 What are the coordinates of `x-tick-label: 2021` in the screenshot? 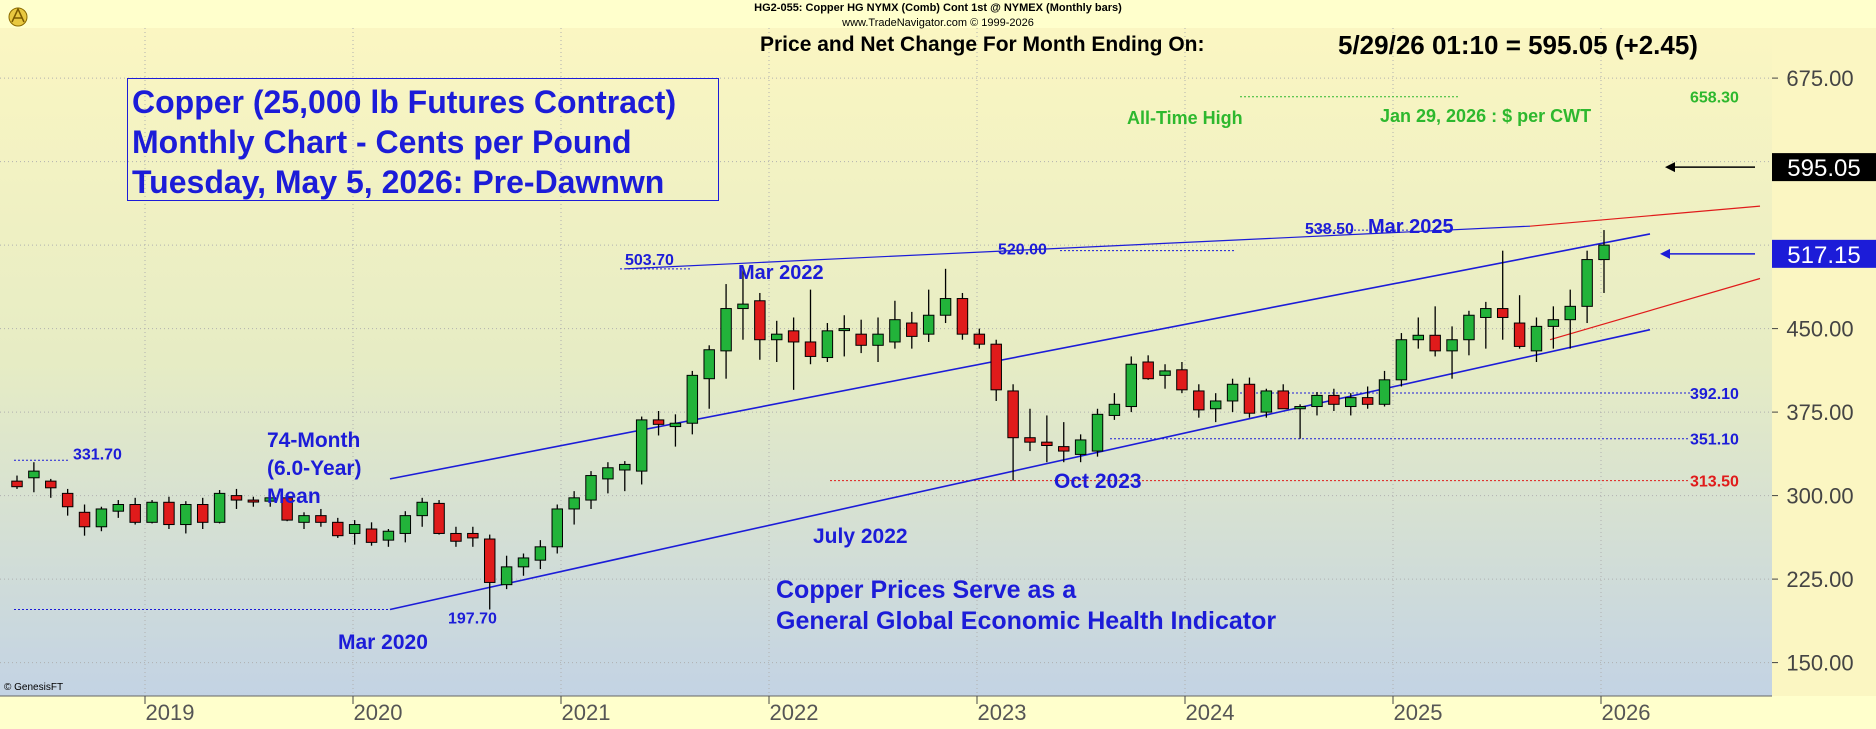 It's located at (586, 712).